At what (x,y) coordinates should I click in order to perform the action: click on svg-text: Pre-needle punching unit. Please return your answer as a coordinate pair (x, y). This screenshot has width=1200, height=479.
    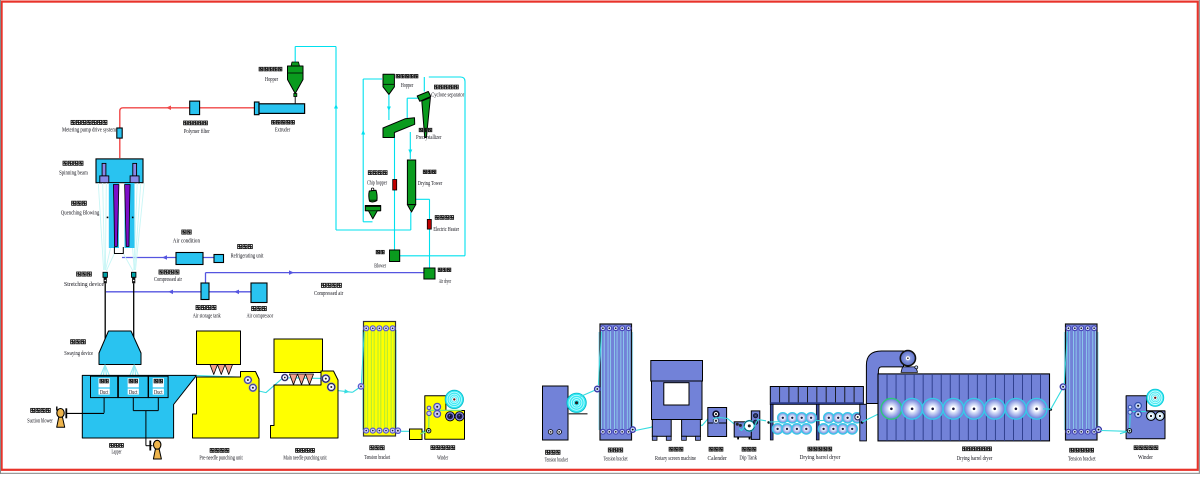
    Looking at the image, I should click on (220, 458).